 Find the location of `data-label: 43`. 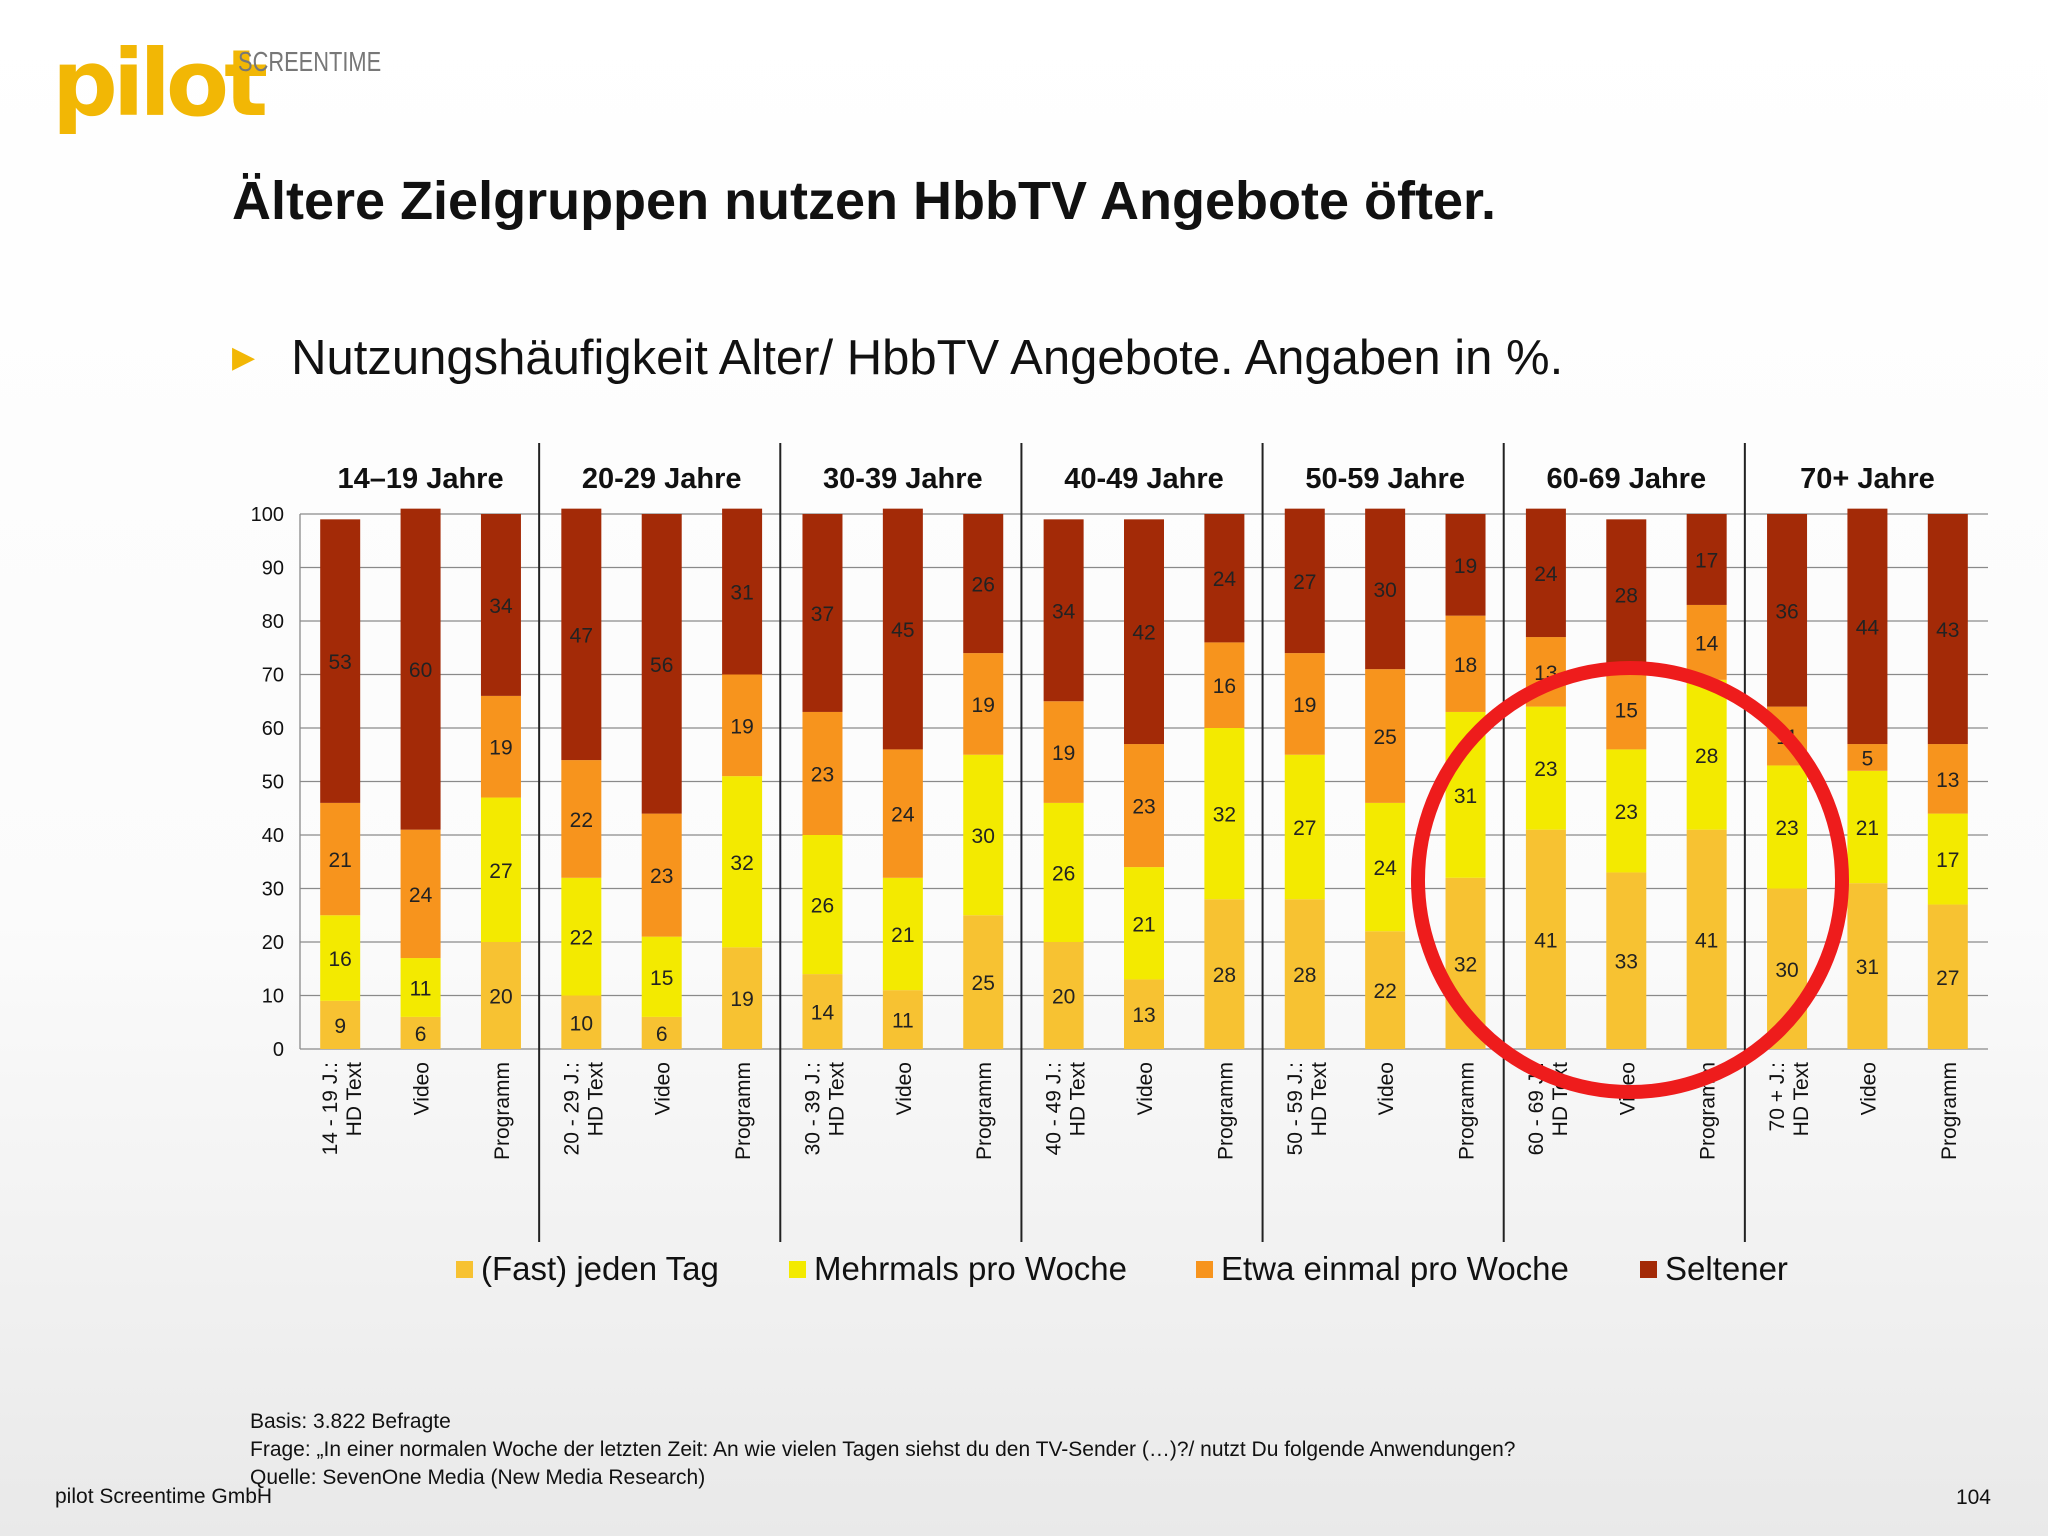

data-label: 43 is located at coordinates (1947, 630).